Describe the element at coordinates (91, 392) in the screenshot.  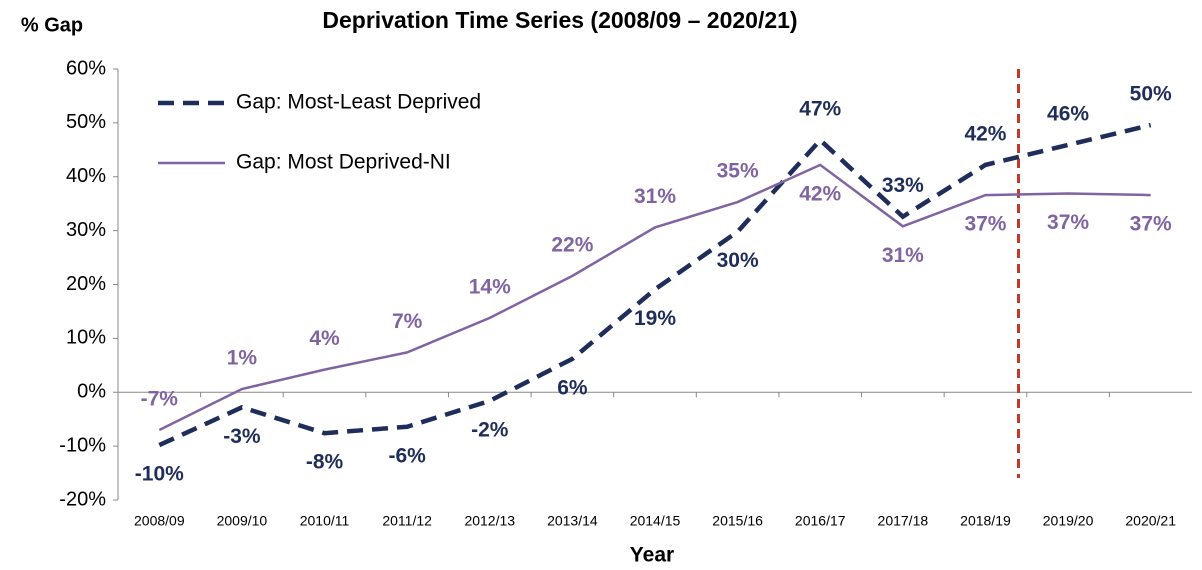
I see `y-tick-label: 0%` at that location.